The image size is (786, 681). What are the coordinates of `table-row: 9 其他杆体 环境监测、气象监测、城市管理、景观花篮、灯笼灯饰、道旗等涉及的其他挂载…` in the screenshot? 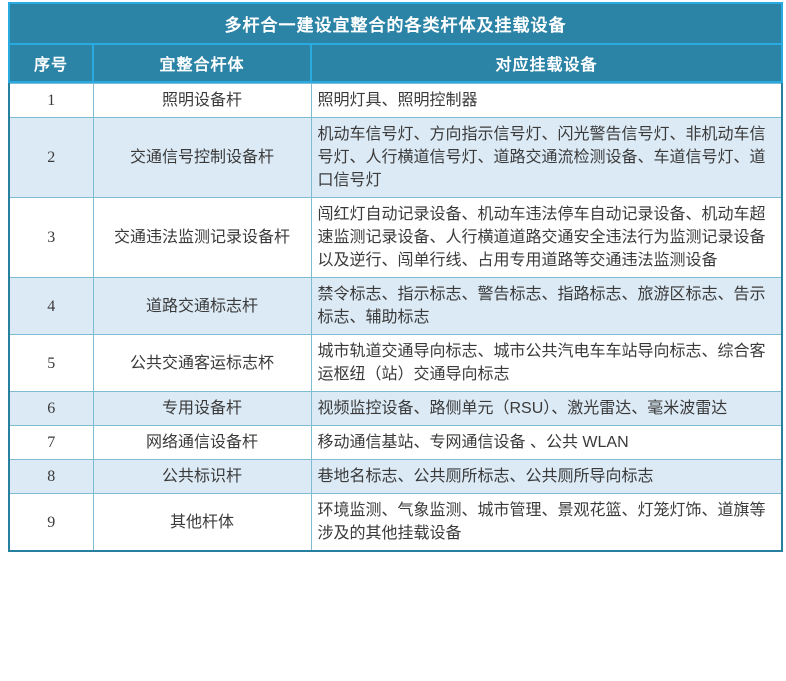 It's located at (395, 522).